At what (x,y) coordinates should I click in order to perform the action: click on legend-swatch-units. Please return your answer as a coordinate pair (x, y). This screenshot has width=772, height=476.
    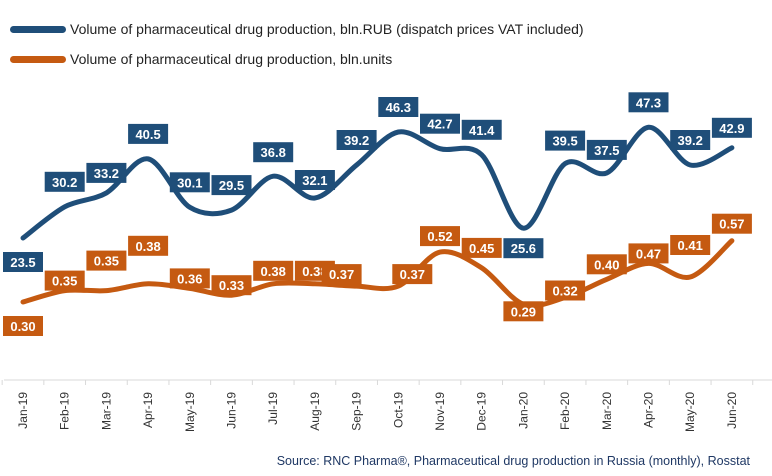
    Looking at the image, I should click on (38, 59).